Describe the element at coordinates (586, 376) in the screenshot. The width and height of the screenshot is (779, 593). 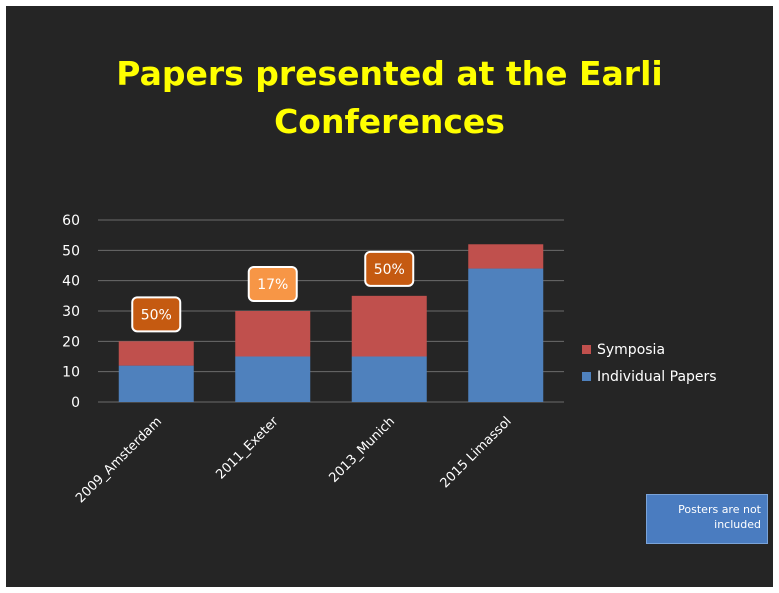
I see `legend-swatch-individual-papers` at that location.